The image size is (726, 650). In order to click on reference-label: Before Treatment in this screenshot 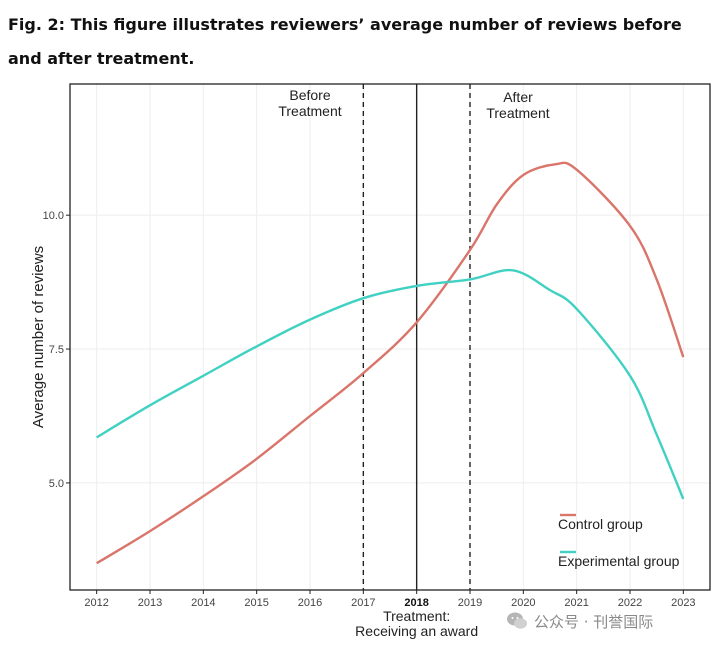, I will do `click(309, 103)`.